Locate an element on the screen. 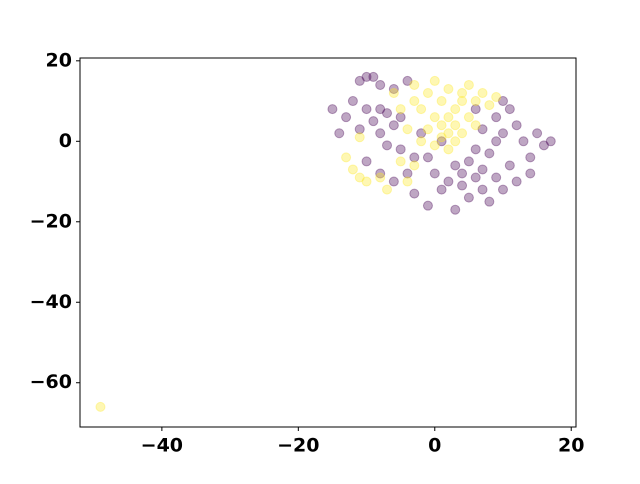 This screenshot has width=640, height=484. x-tick-label: −40 is located at coordinates (162, 446).